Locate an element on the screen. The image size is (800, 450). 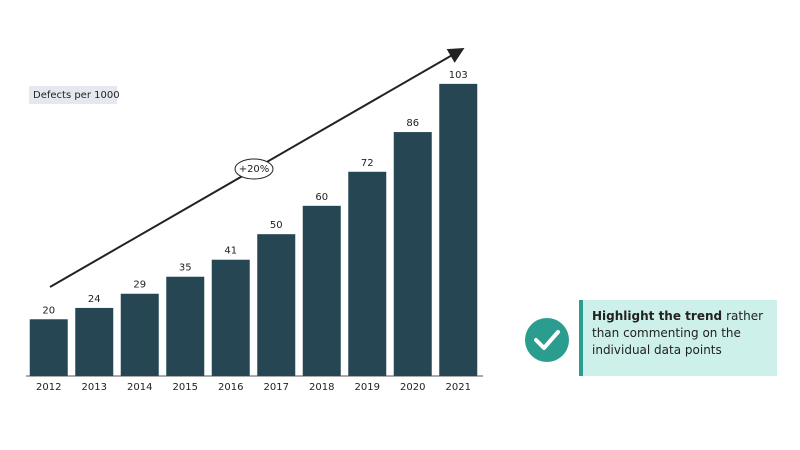
y-axis-label: Defects per 1000 is located at coordinates (76, 95).